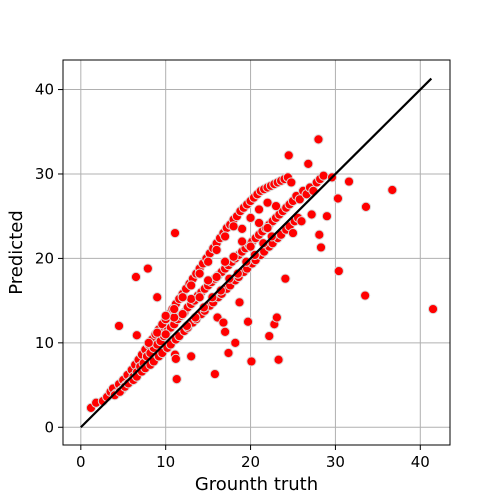  Describe the element at coordinates (49, 427) in the screenshot. I see `y-tick-label: 0` at that location.